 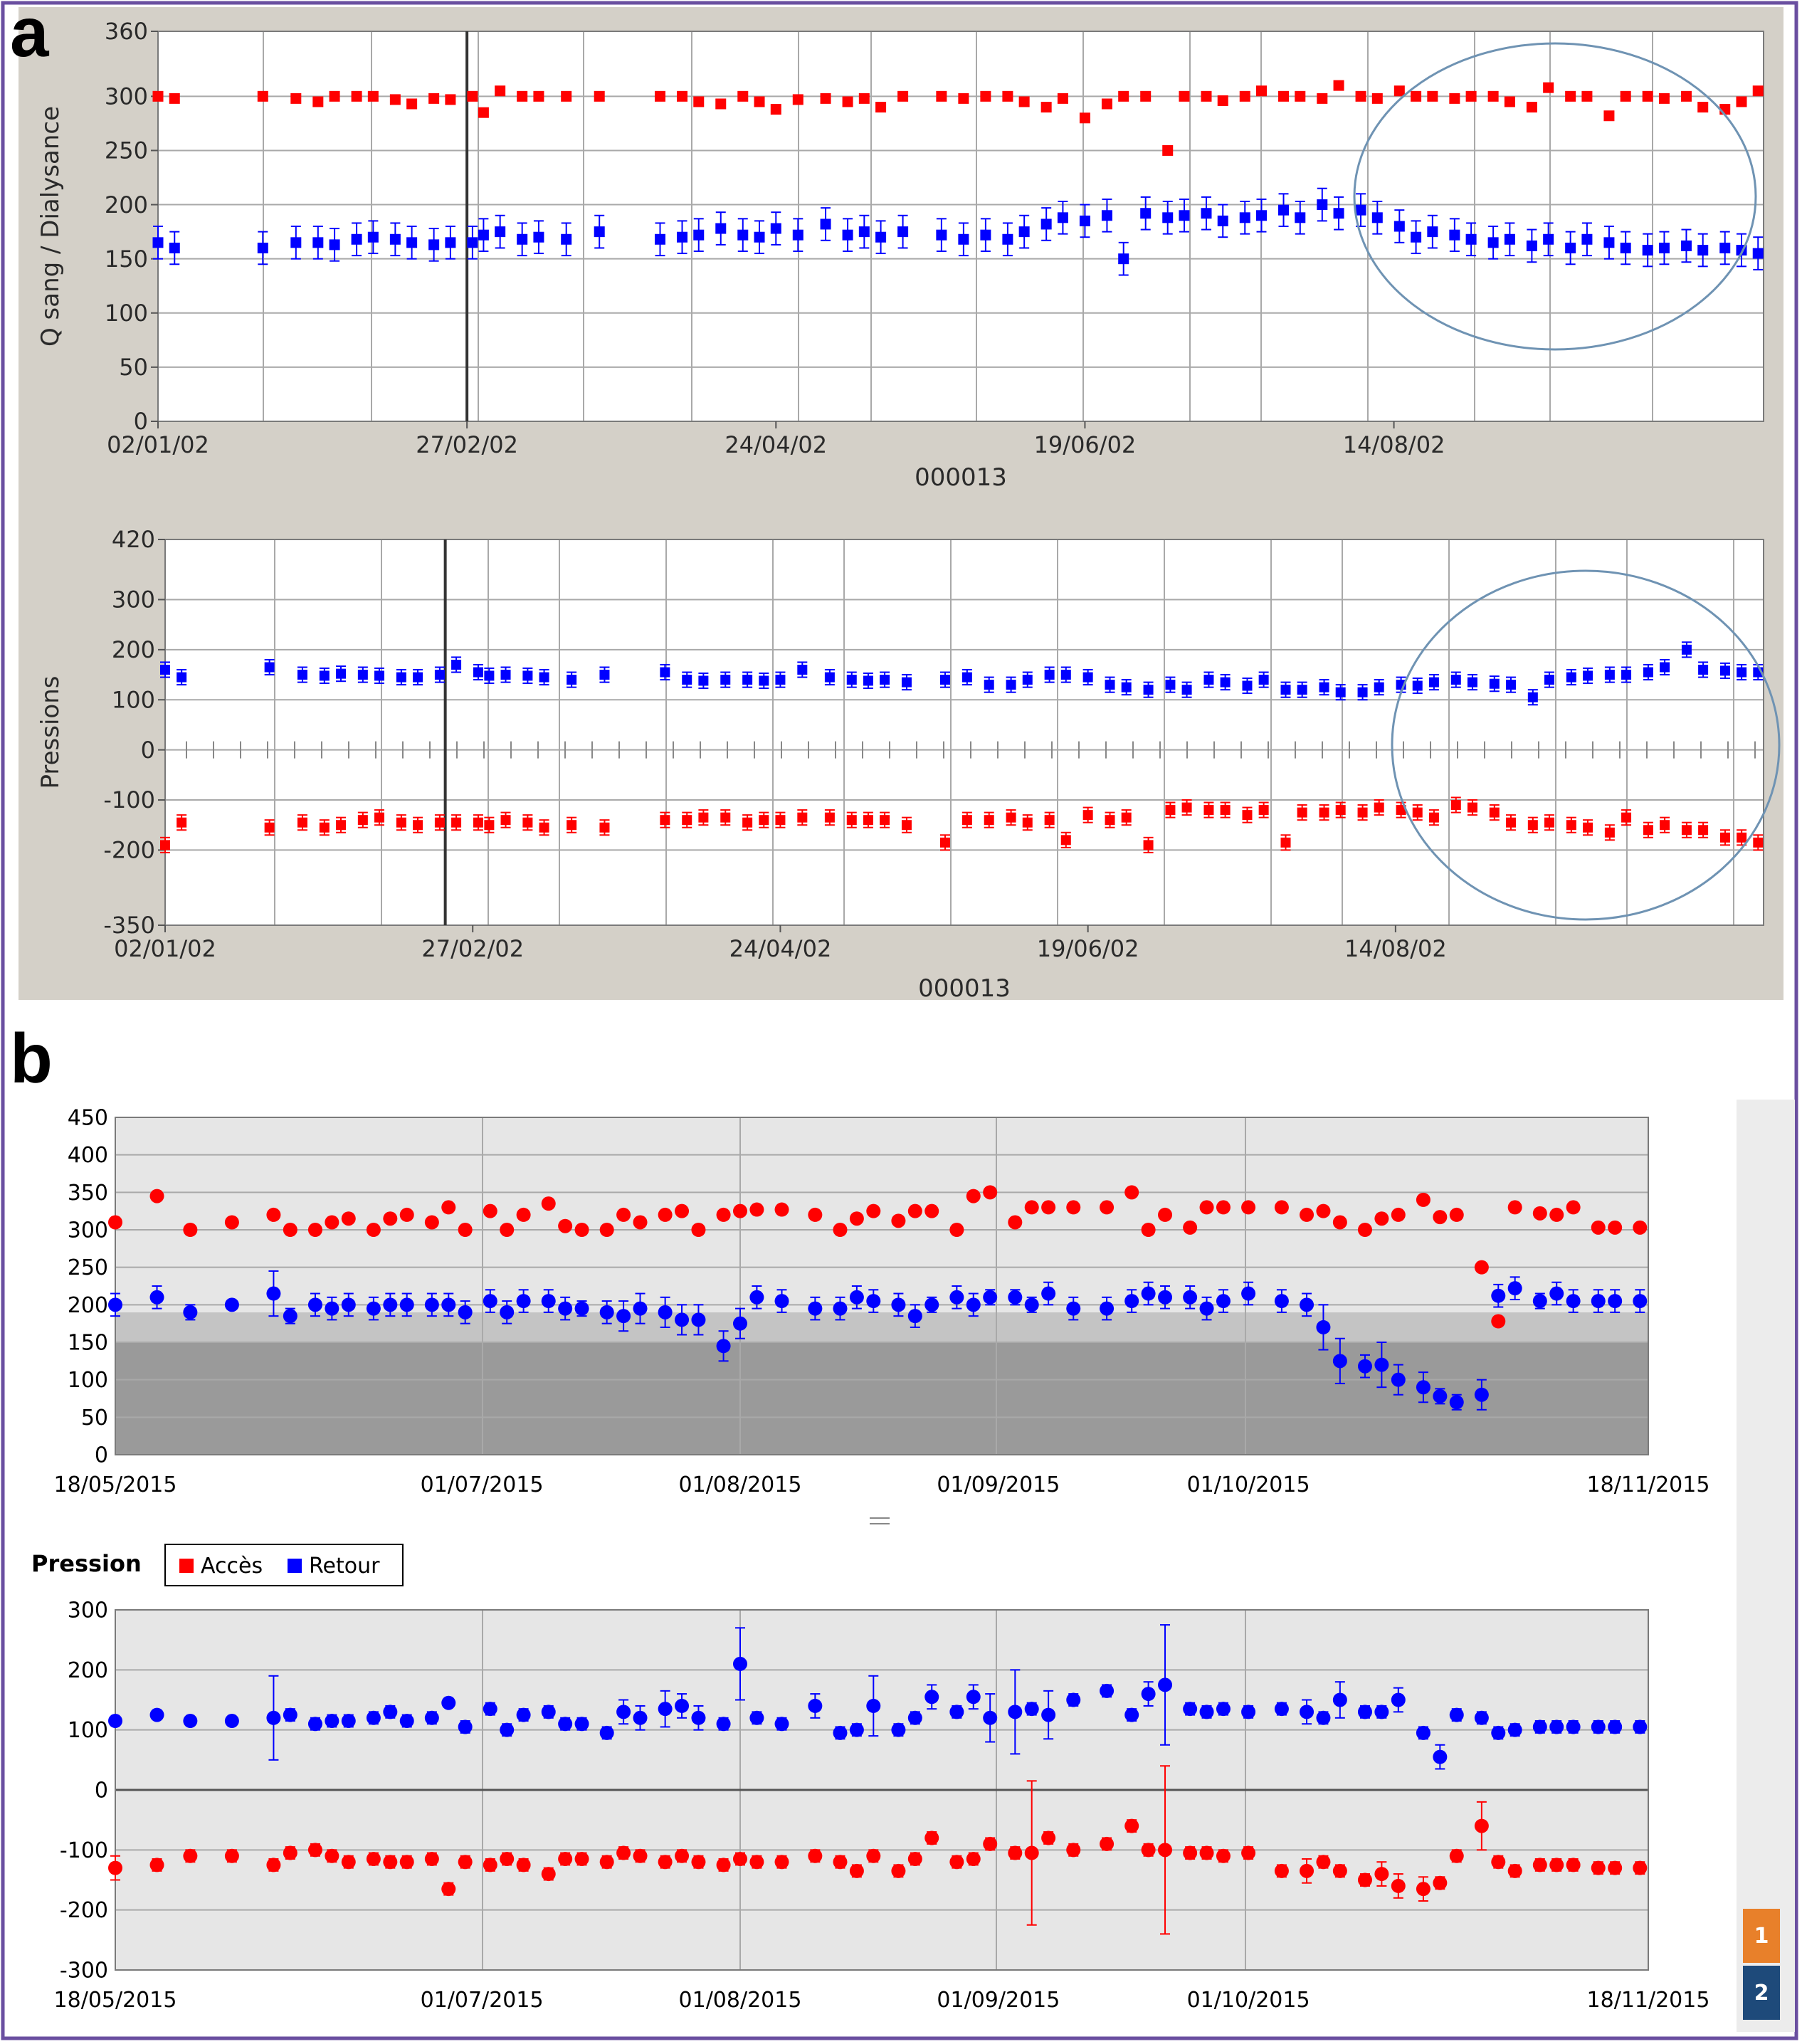 What do you see at coordinates (961, 477) in the screenshot?
I see `x-axis-label: 000013` at bounding box center [961, 477].